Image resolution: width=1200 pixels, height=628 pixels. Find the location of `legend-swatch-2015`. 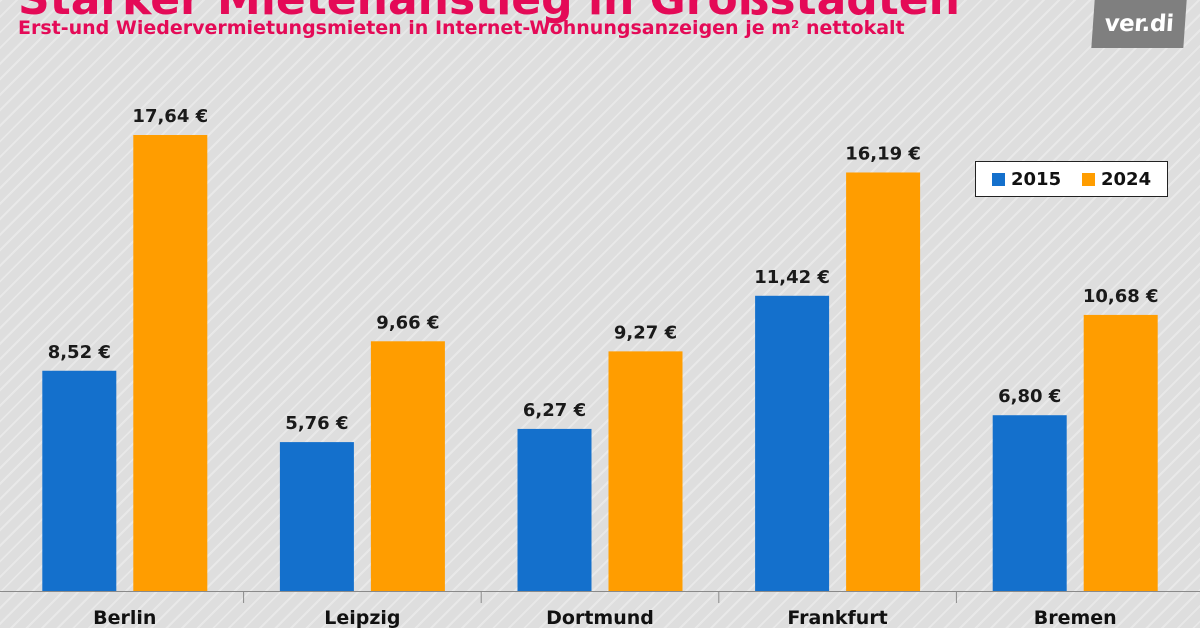

legend-swatch-2015 is located at coordinates (998, 179).